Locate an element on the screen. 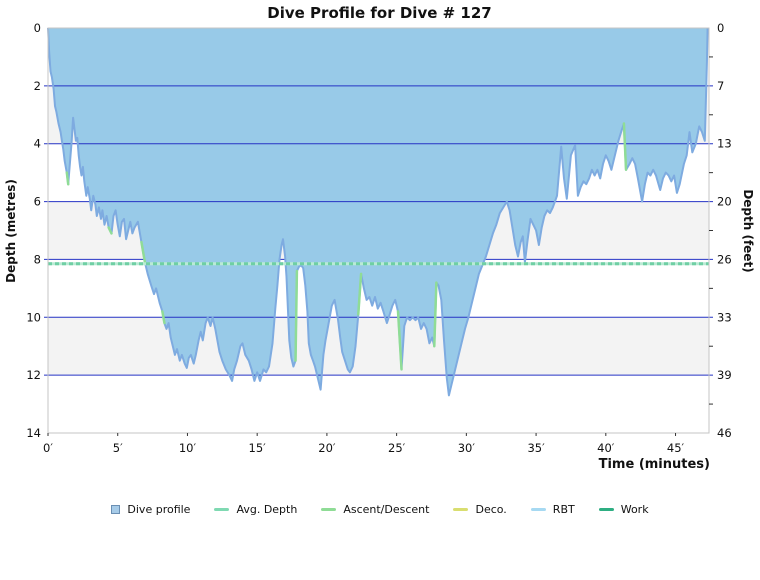 The image size is (760, 580). legend-item-rbt: RBT is located at coordinates (552, 509).